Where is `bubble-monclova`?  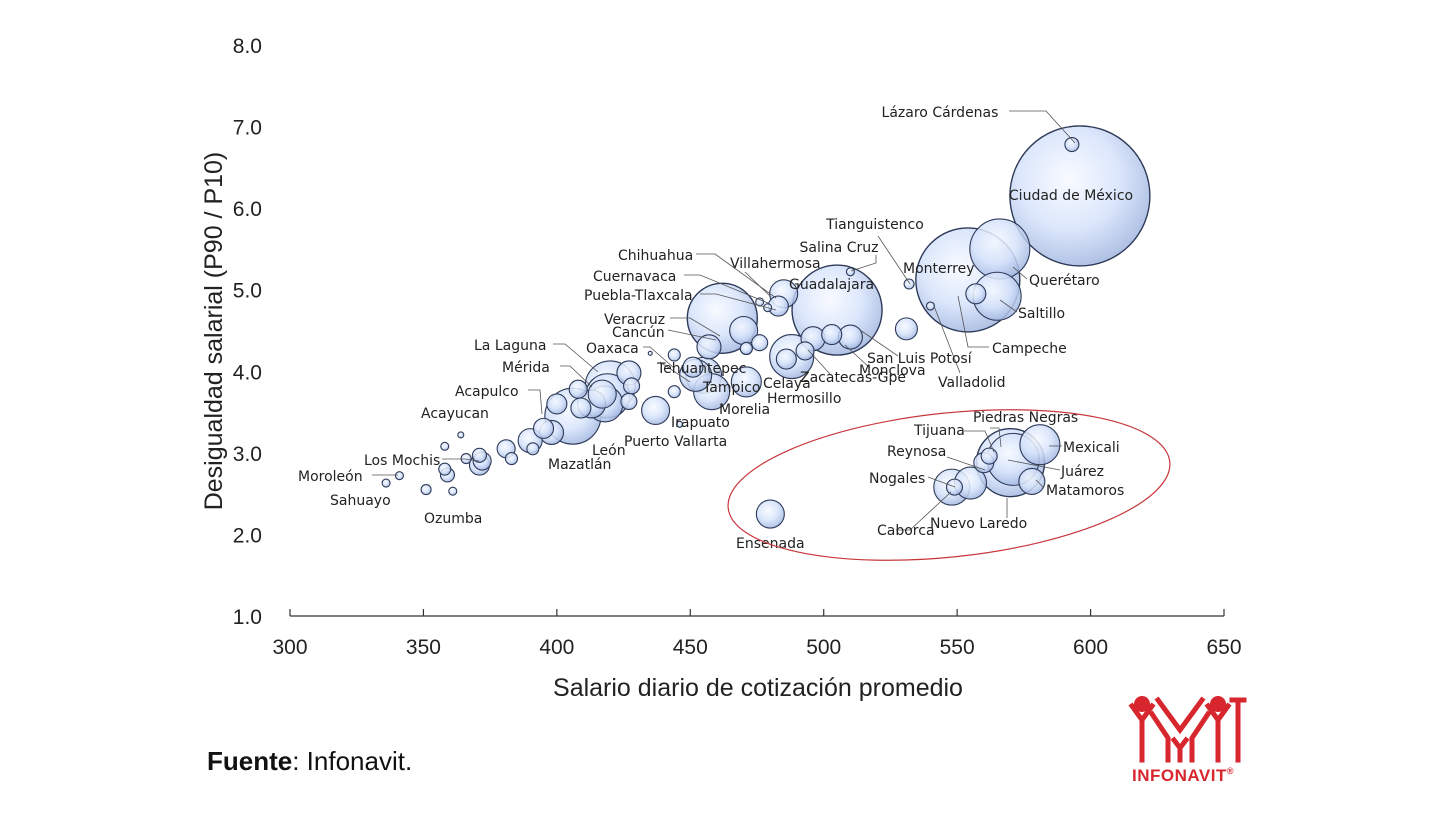
bubble-monclova is located at coordinates (805, 351).